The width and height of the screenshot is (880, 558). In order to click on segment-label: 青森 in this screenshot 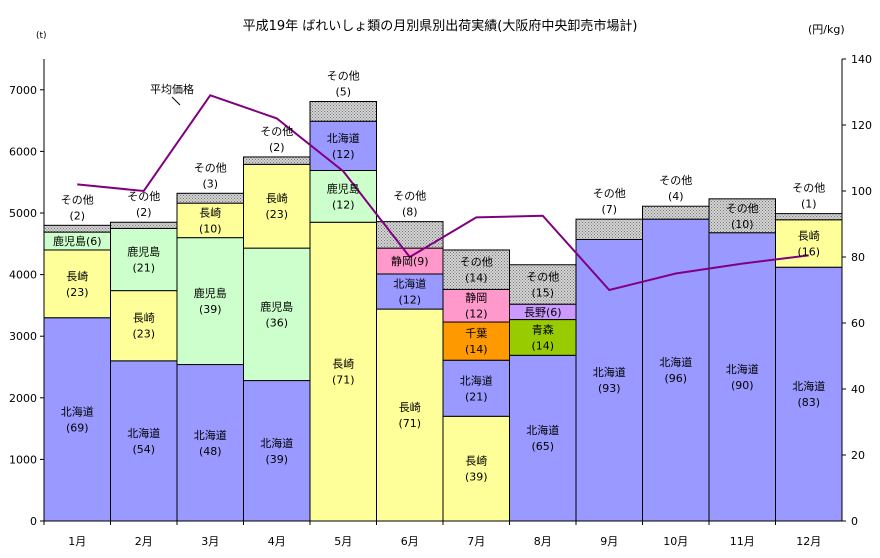, I will do `click(543, 329)`.